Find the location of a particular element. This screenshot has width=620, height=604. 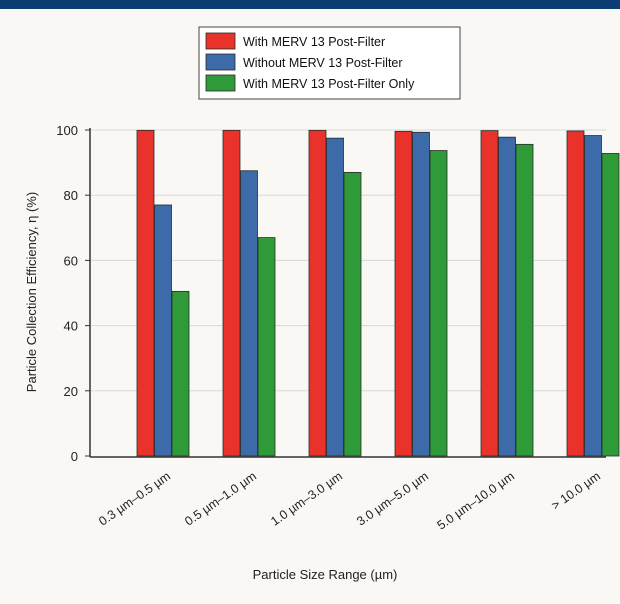

legend-box is located at coordinates (329, 63).